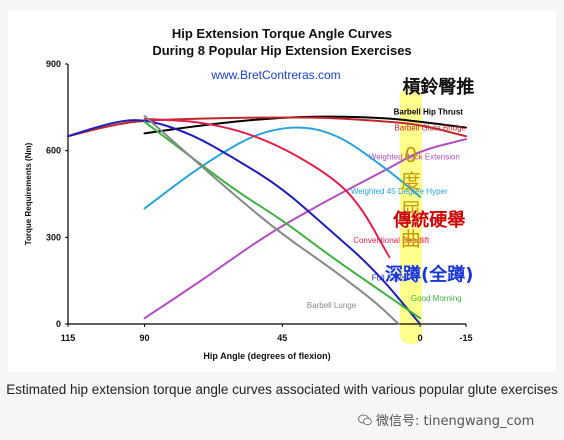 The image size is (564, 440). What do you see at coordinates (420, 338) in the screenshot?
I see `x-tick-label: 0` at bounding box center [420, 338].